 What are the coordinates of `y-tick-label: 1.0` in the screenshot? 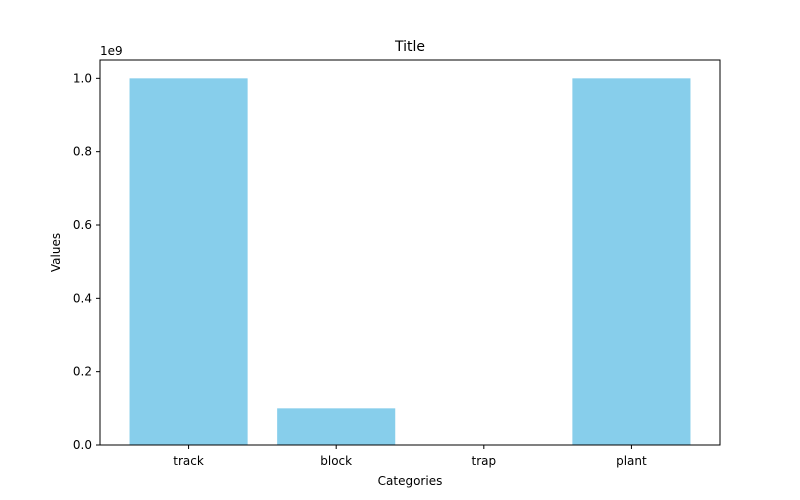 It's located at (82, 78).